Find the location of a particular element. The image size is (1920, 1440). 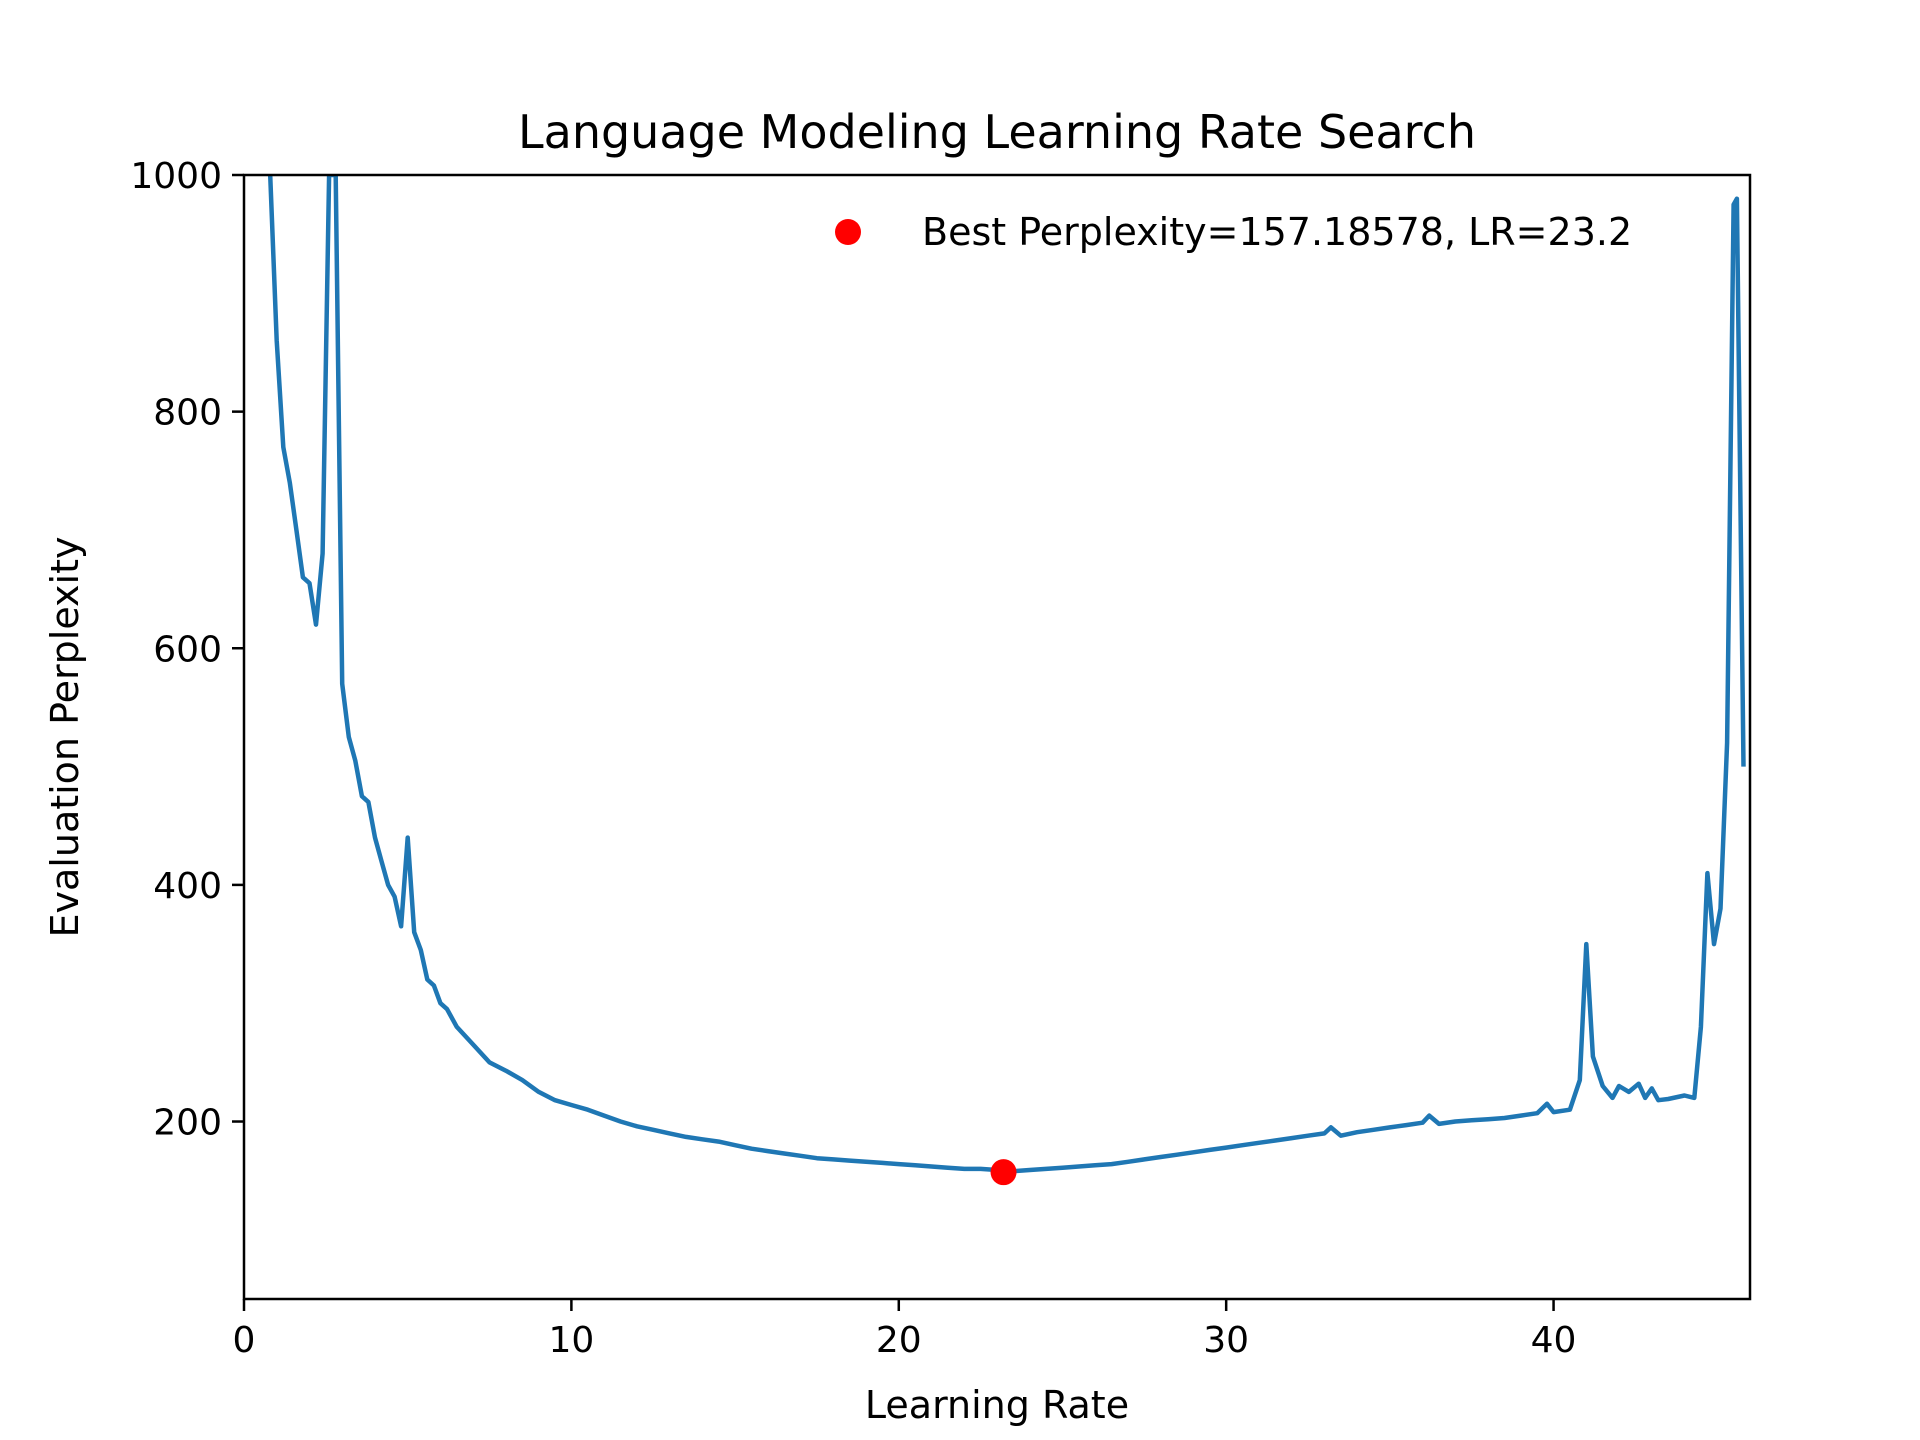

x-tick-label: 30 is located at coordinates (1226, 1340).